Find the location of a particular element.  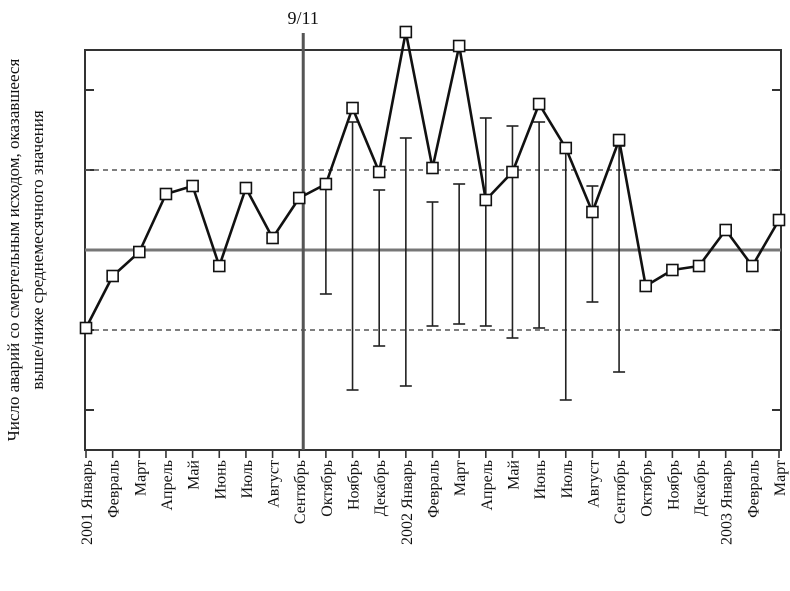

x-label-17: Июнь is located at coordinates (540, 479).